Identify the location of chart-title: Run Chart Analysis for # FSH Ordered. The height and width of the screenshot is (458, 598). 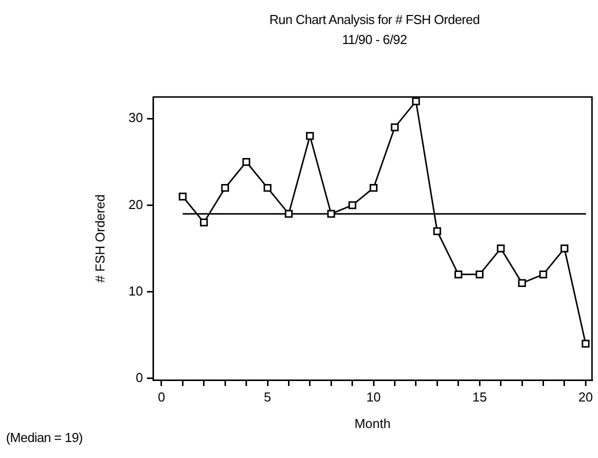
(374, 19).